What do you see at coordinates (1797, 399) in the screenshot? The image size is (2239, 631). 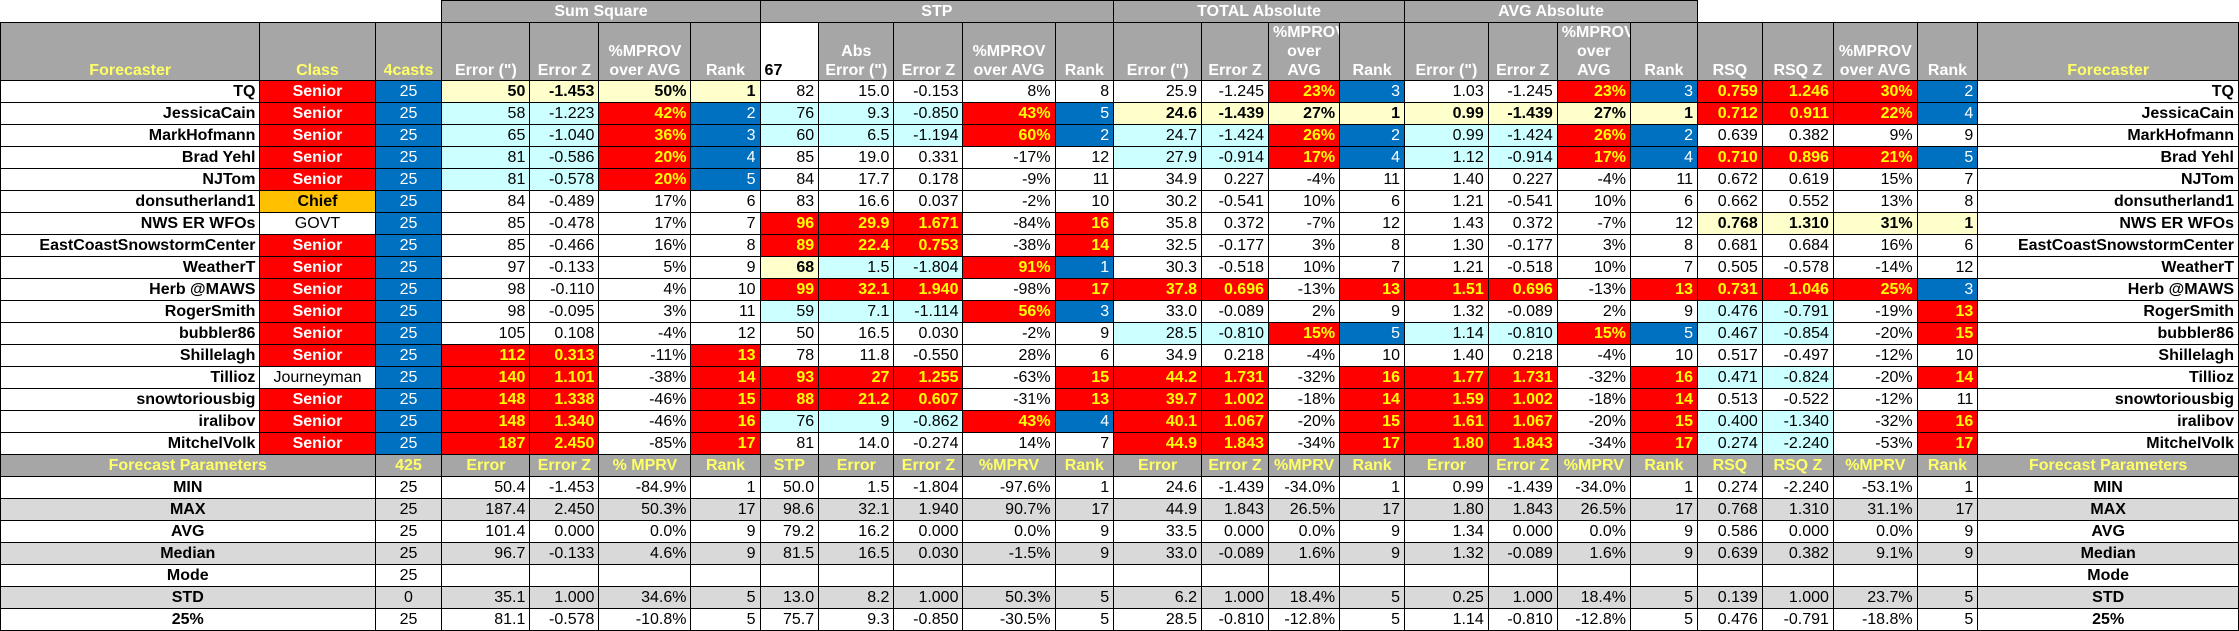 I see `score-cell: -0.522` at bounding box center [1797, 399].